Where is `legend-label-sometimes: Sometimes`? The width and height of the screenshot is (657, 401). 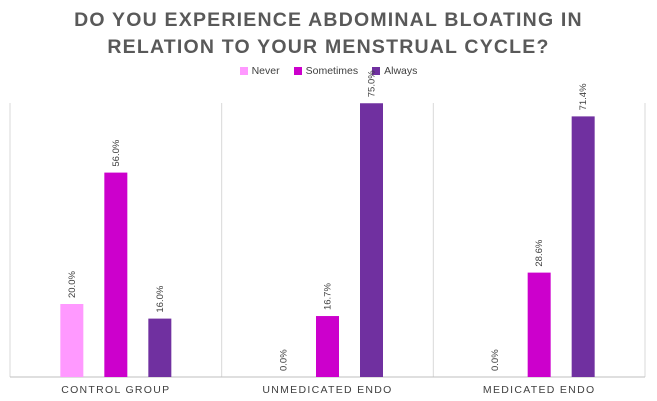
legend-label-sometimes: Sometimes is located at coordinates (332, 71).